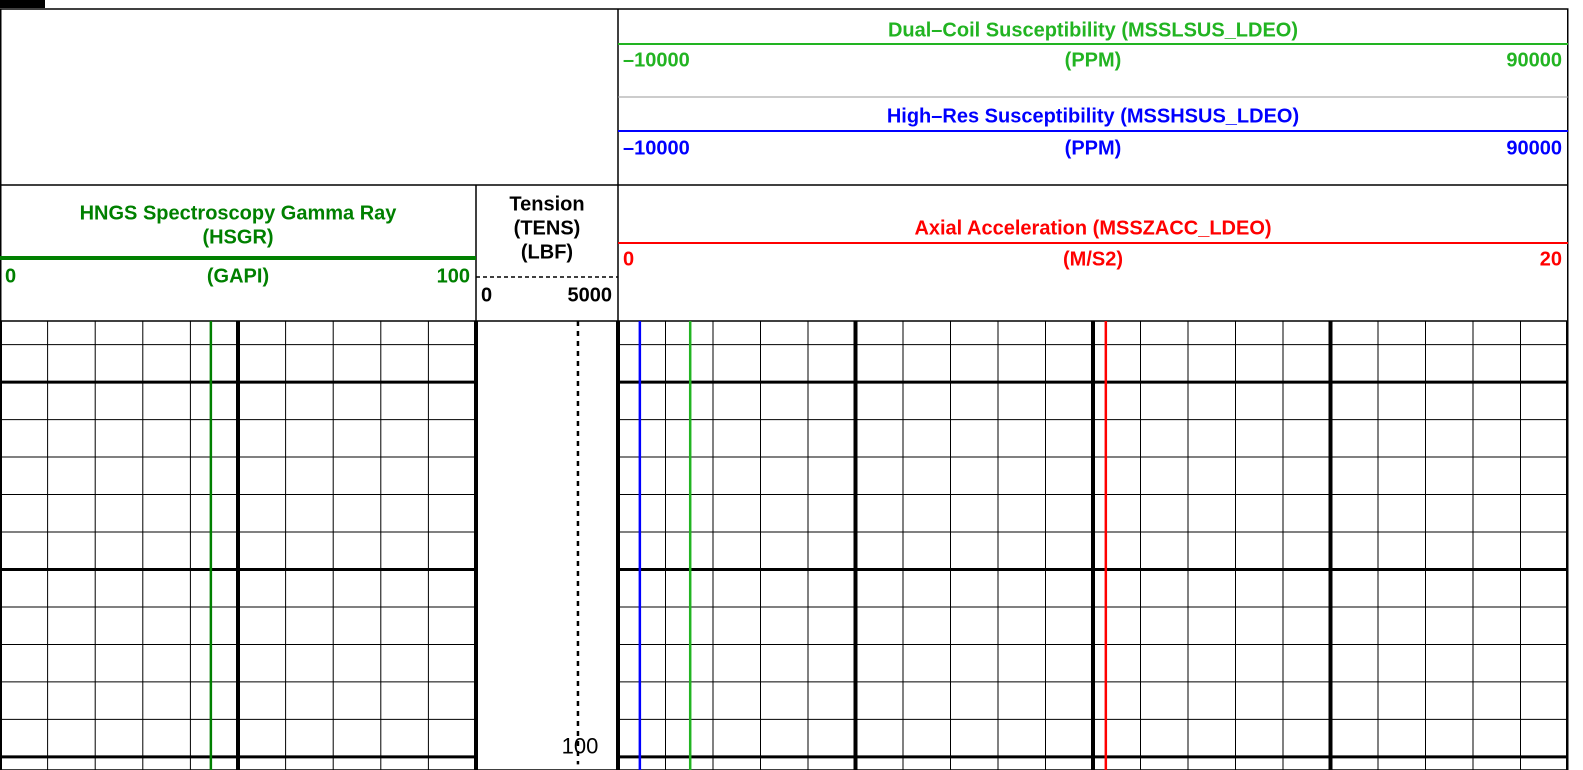  I want to click on curve-title: (HSGR), so click(237, 237).